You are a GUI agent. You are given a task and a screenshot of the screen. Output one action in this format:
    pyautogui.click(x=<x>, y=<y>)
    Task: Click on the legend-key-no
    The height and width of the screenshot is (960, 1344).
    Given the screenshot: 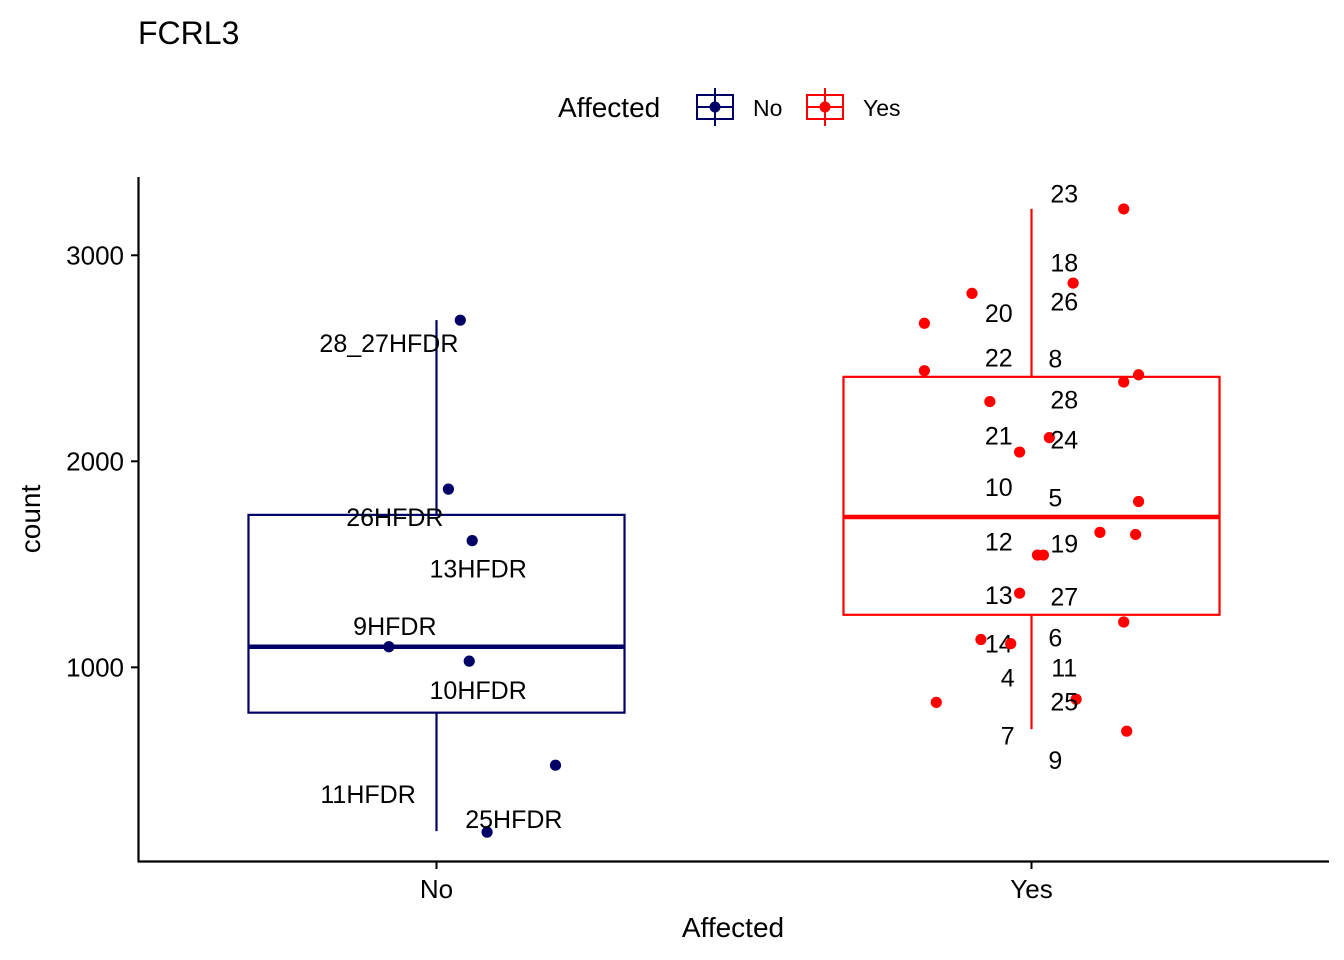 What is the action you would take?
    pyautogui.click(x=715, y=107)
    